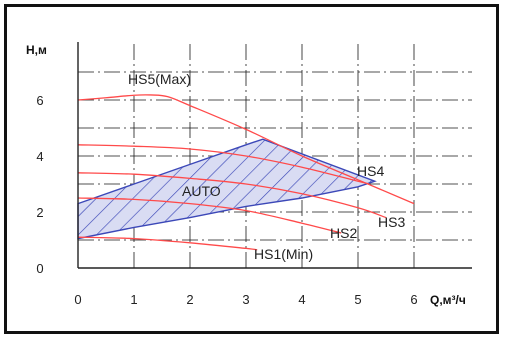  Describe the element at coordinates (413, 299) in the screenshot. I see `x-tick-label: 6` at that location.